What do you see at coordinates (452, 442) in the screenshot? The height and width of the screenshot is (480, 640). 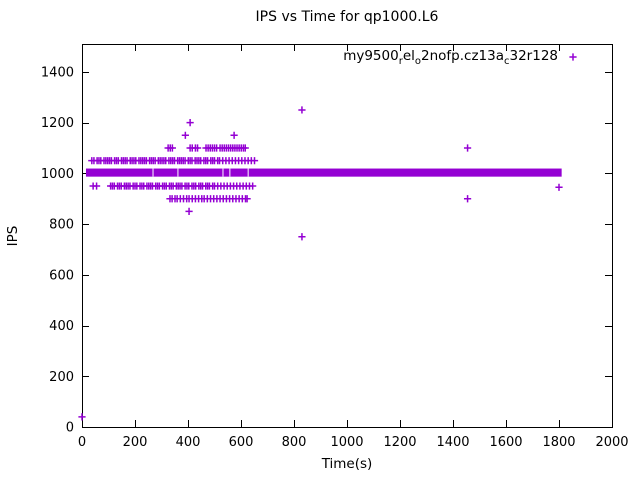 I see `x-tick-label: 1400` at bounding box center [452, 442].